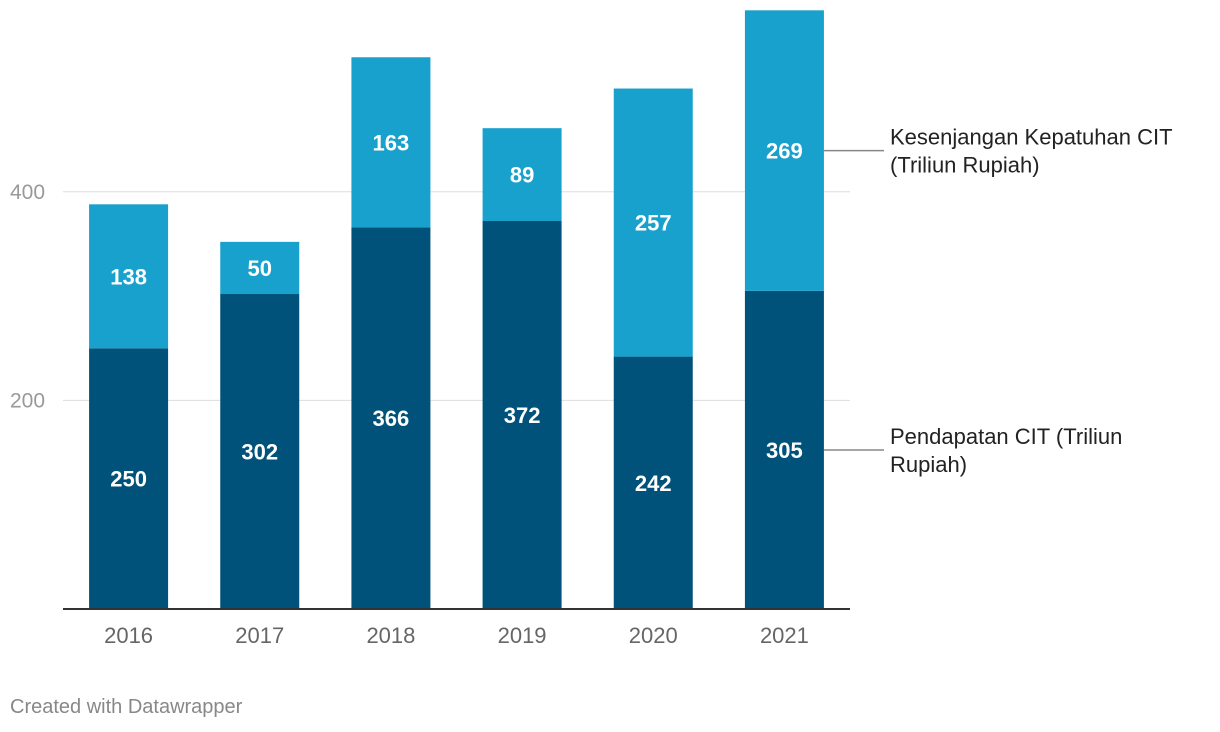  I want to click on data-label-2021-series-0: 305, so click(784, 450).